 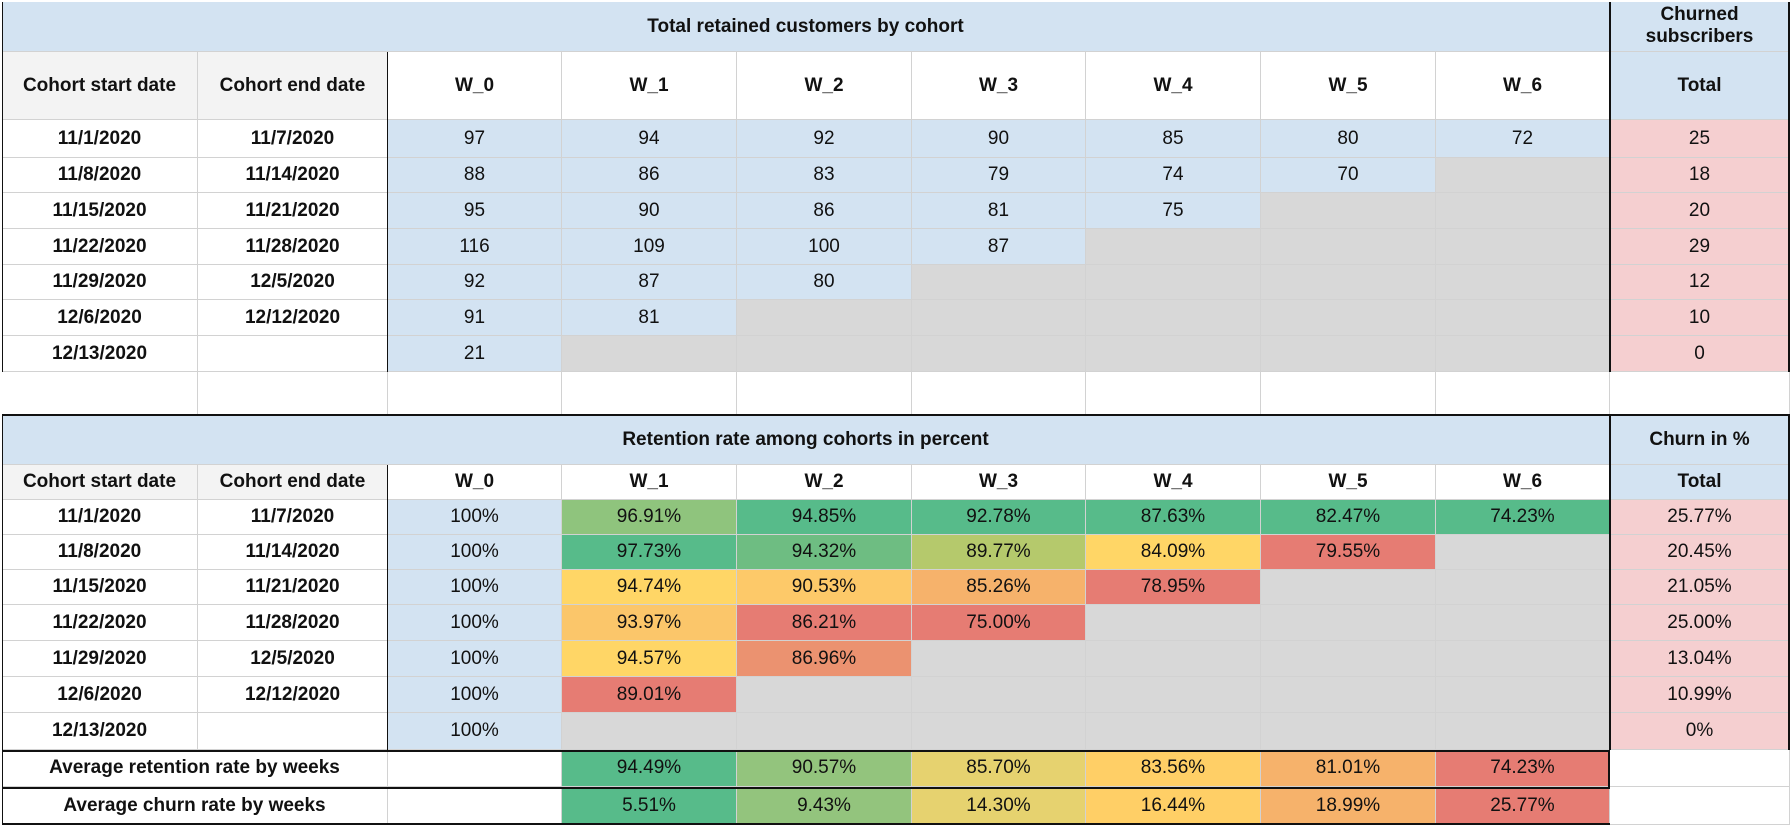 What do you see at coordinates (1700, 768) in the screenshot?
I see `avg-retention-total` at bounding box center [1700, 768].